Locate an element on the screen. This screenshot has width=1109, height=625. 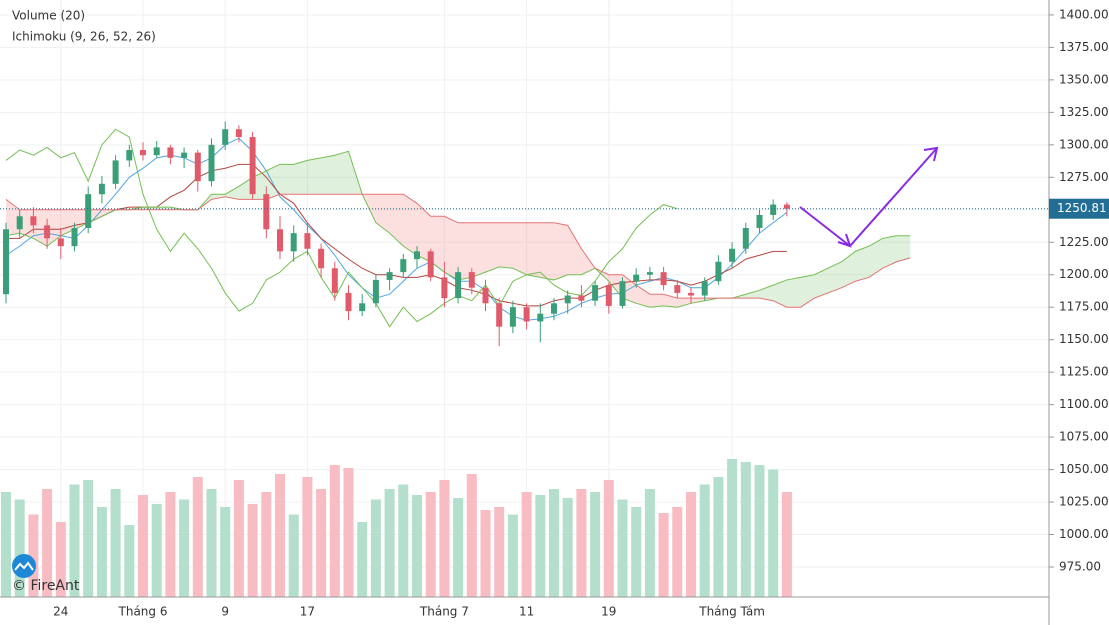
y-tick-label: 1225.00 is located at coordinates (1084, 242).